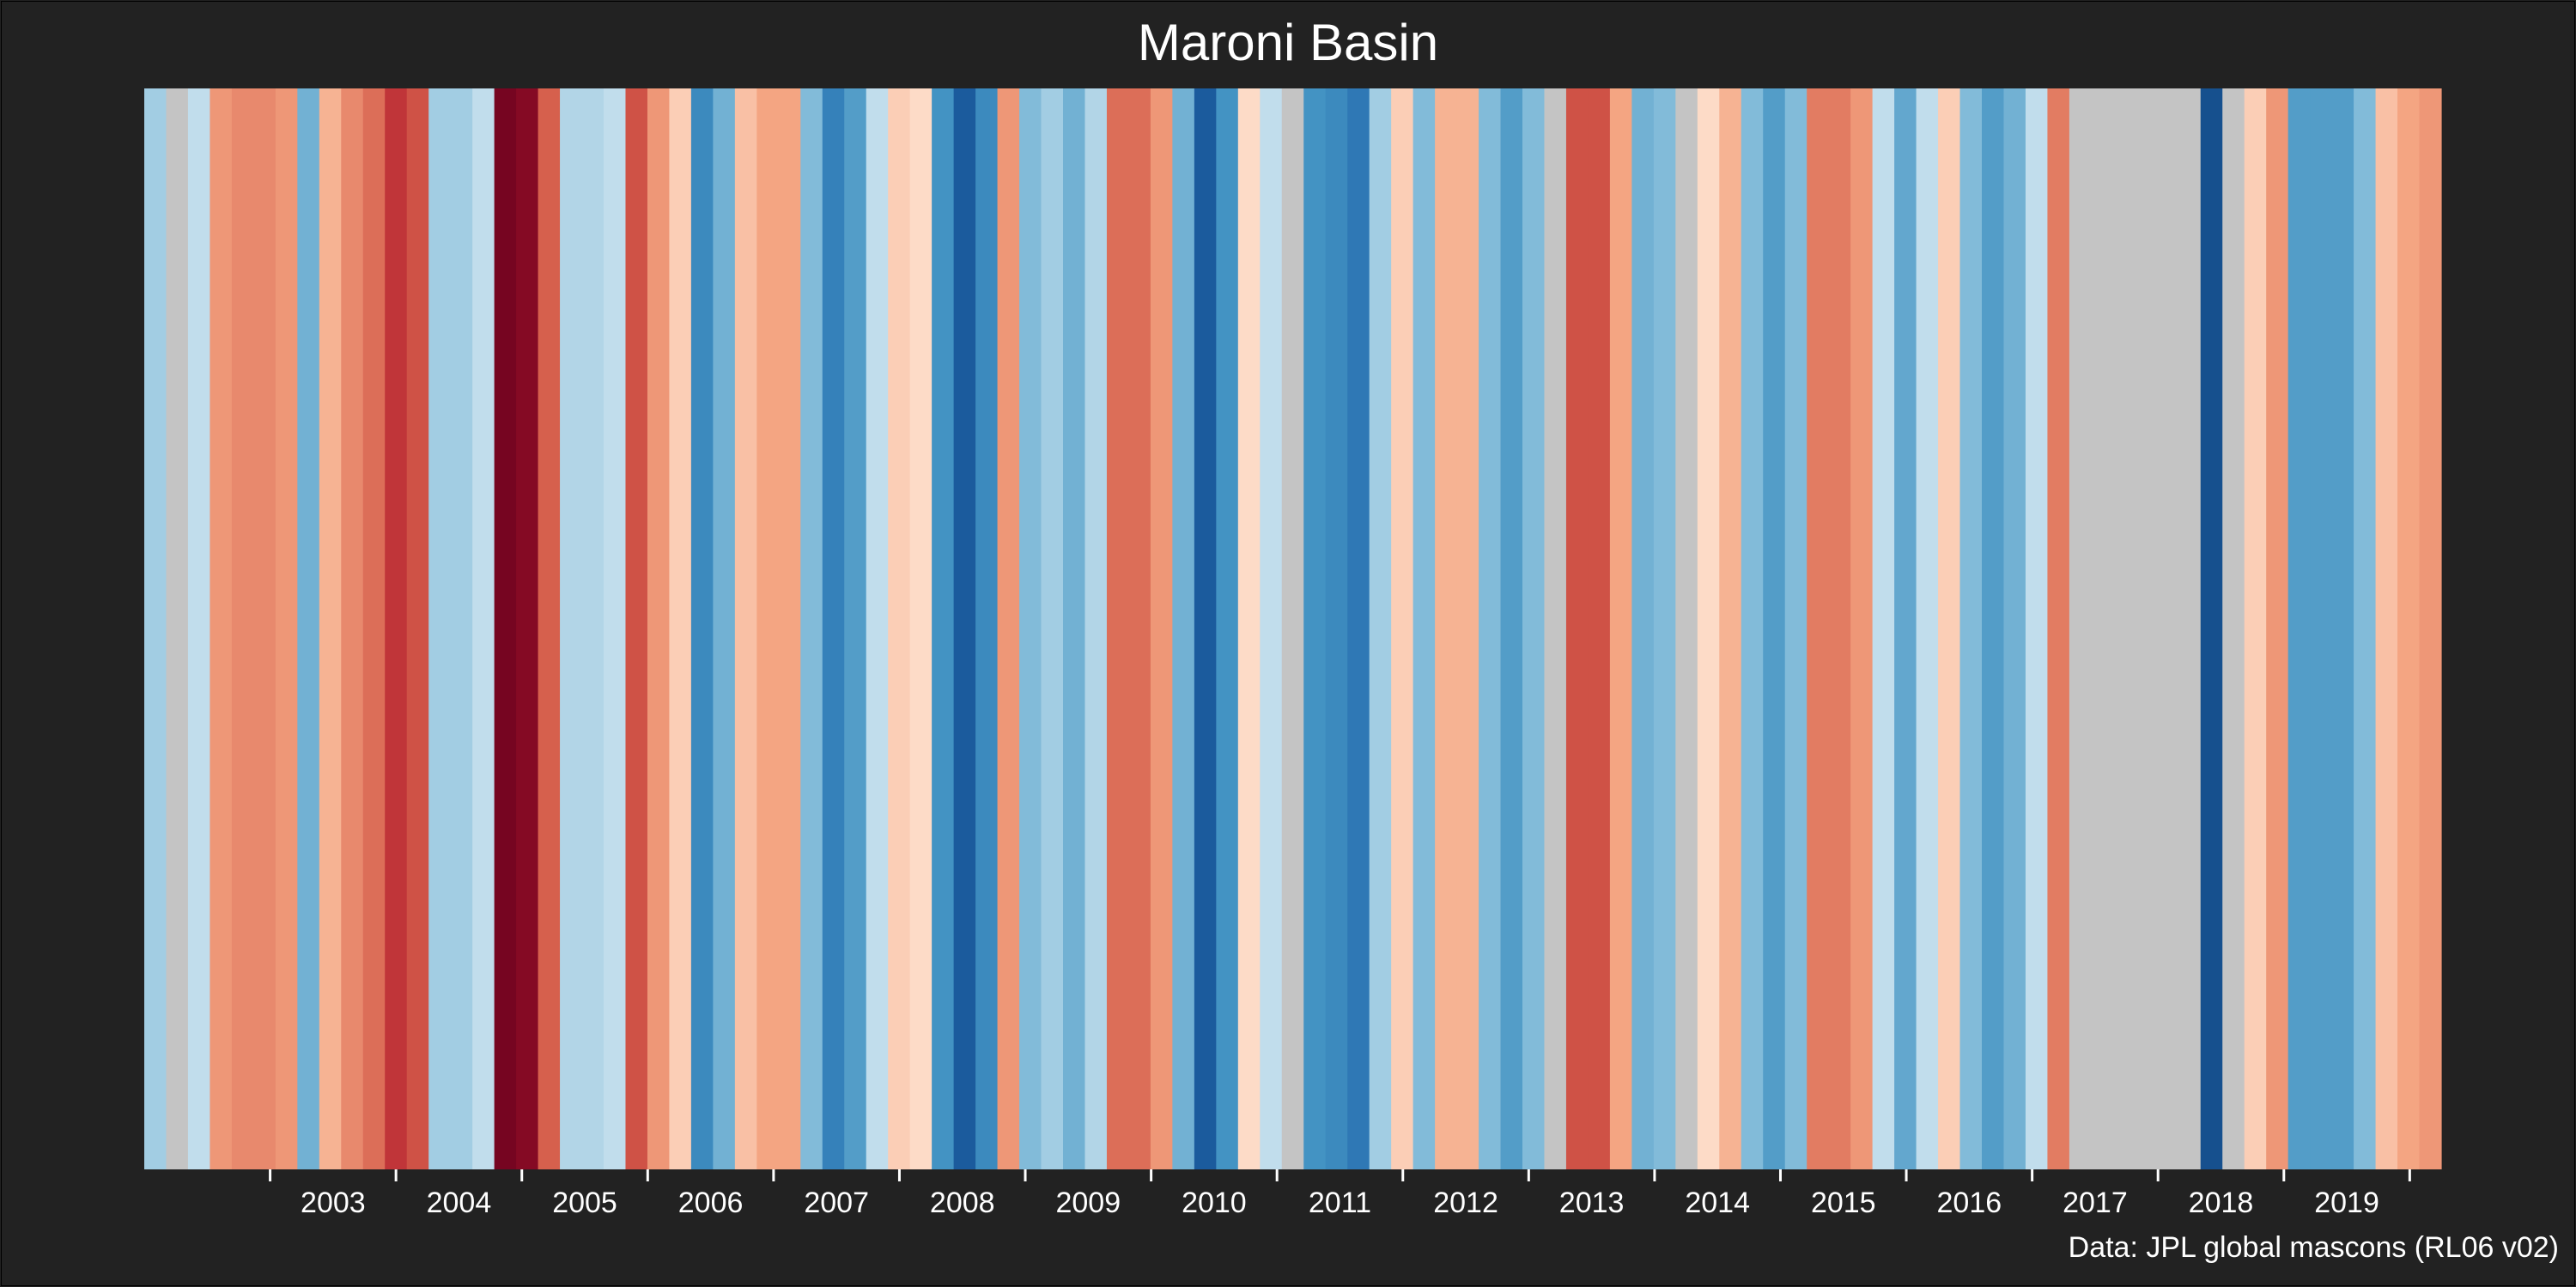 The image size is (2576, 1287). I want to click on x-tick-label: 2009, so click(1088, 1203).